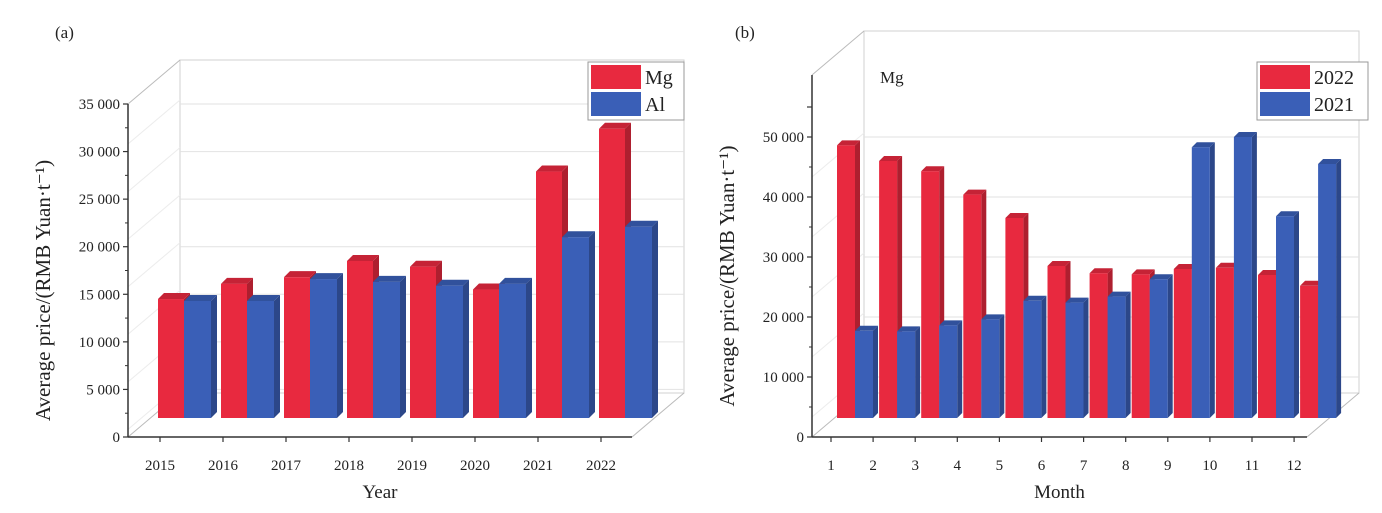 This screenshot has height=513, width=1382. Describe the element at coordinates (1312, 91) in the screenshot. I see `legend: 2022 2021` at that location.